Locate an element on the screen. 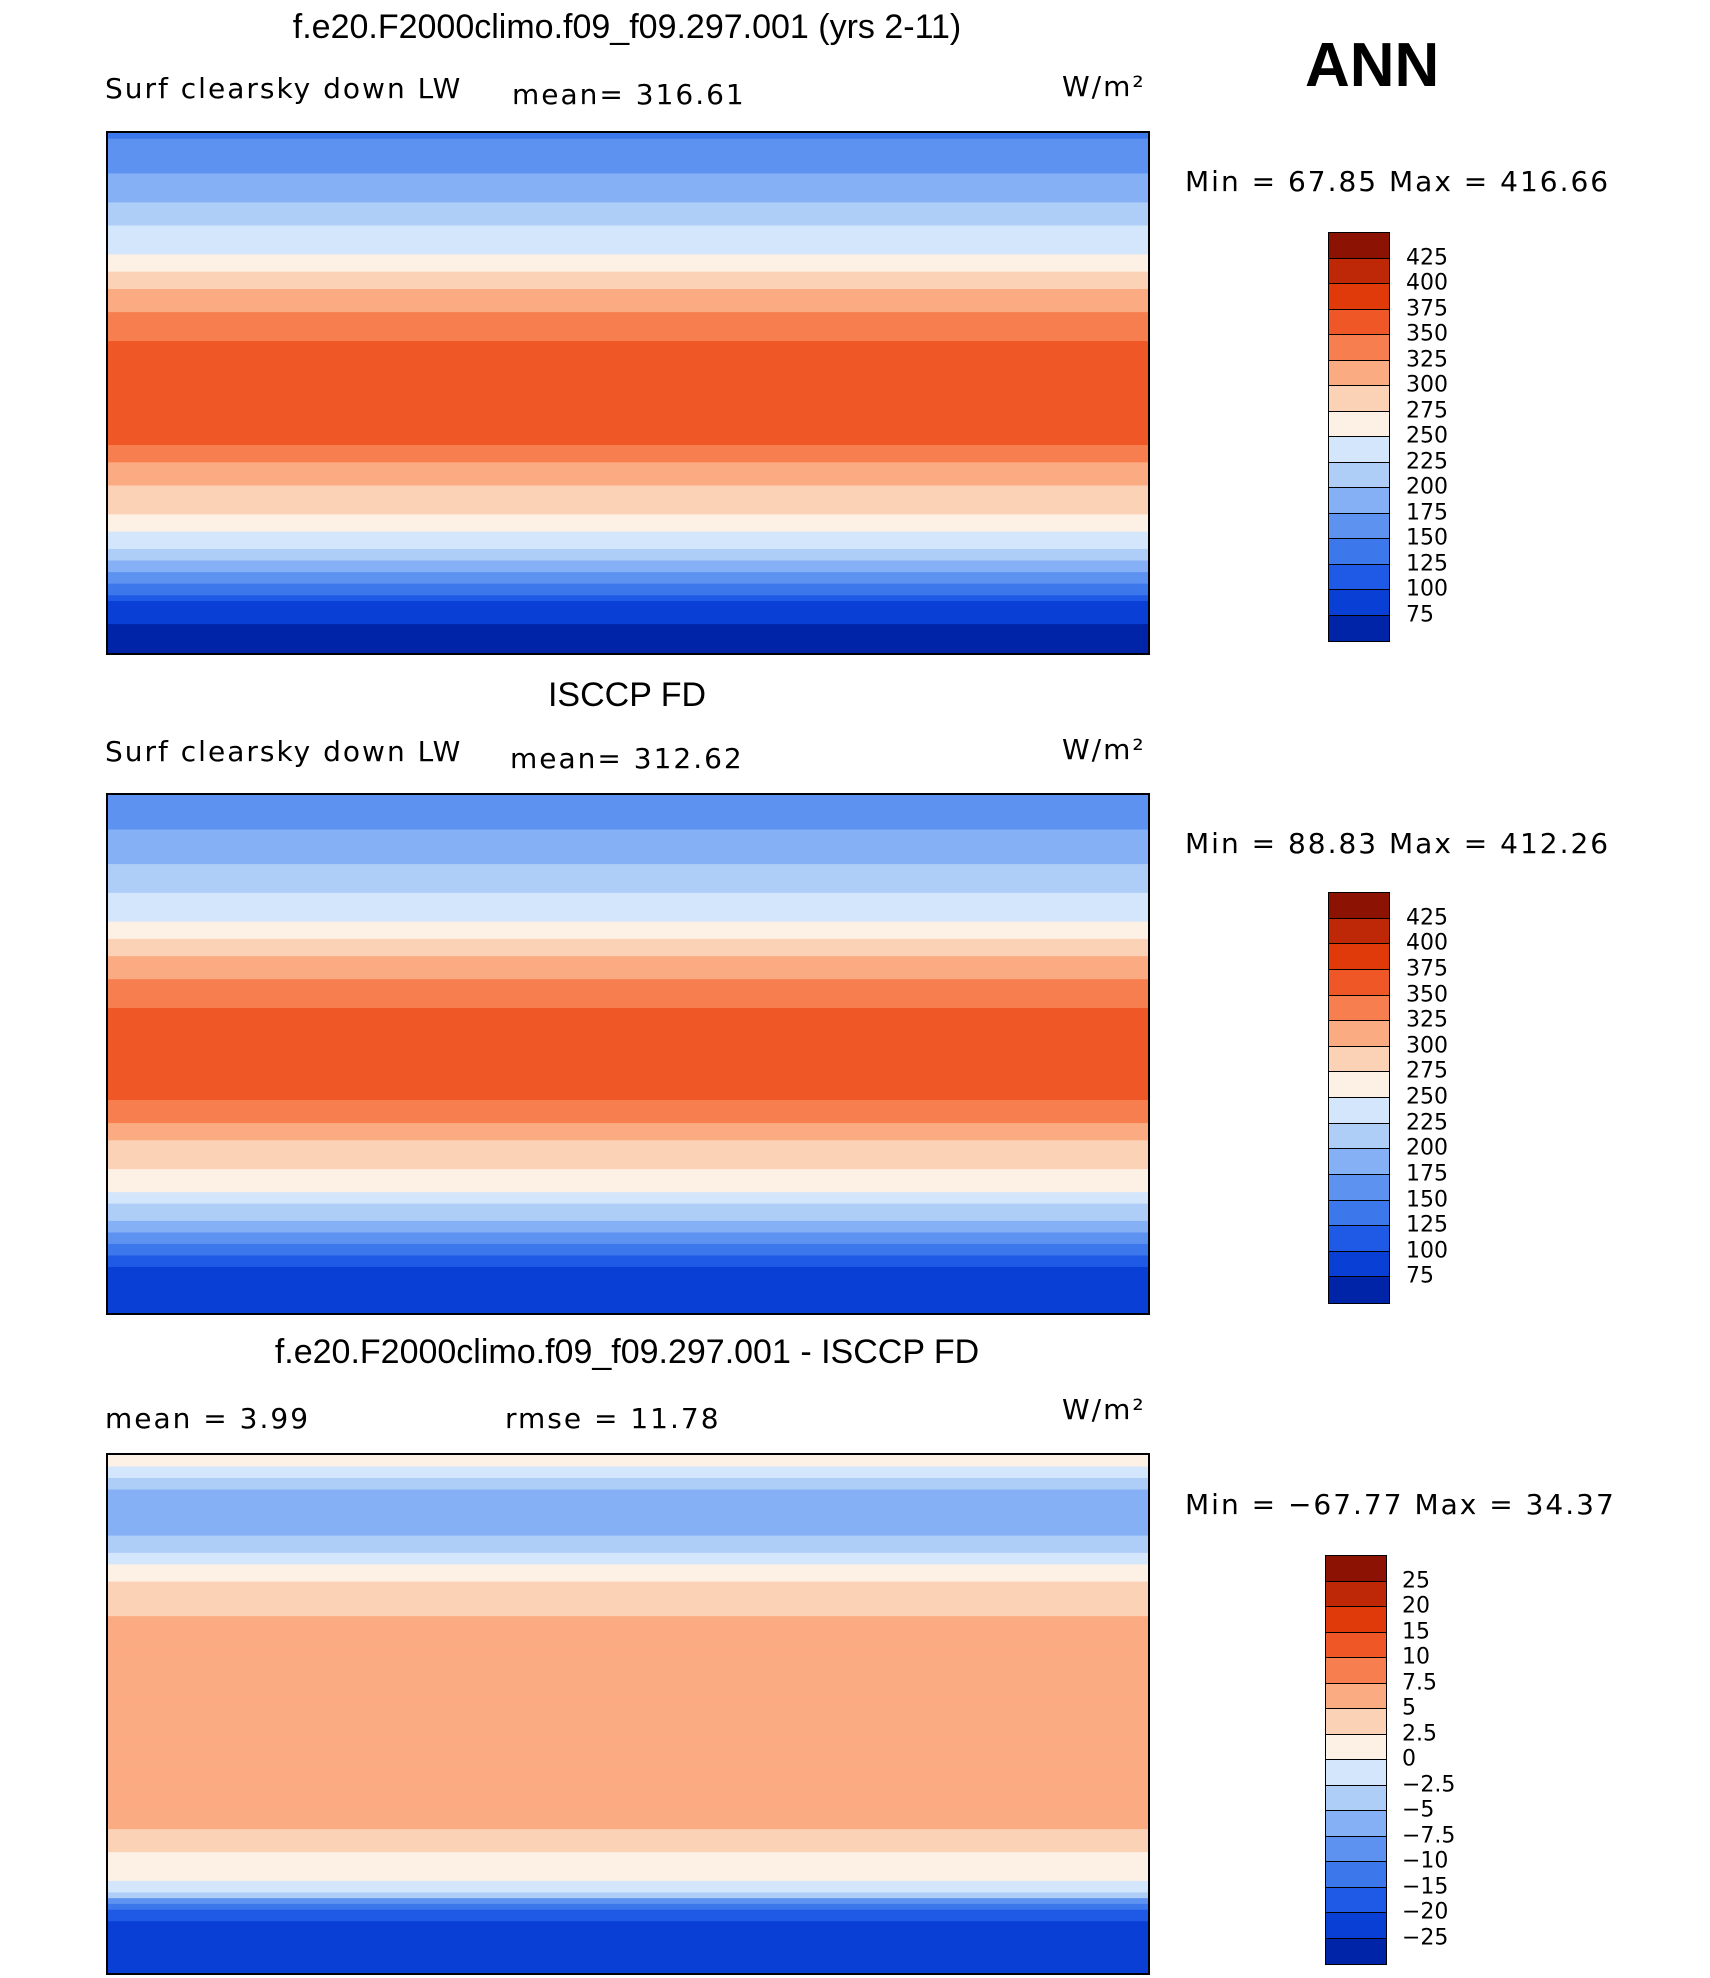  colorbar-tick-label: 275 is located at coordinates (1427, 410).